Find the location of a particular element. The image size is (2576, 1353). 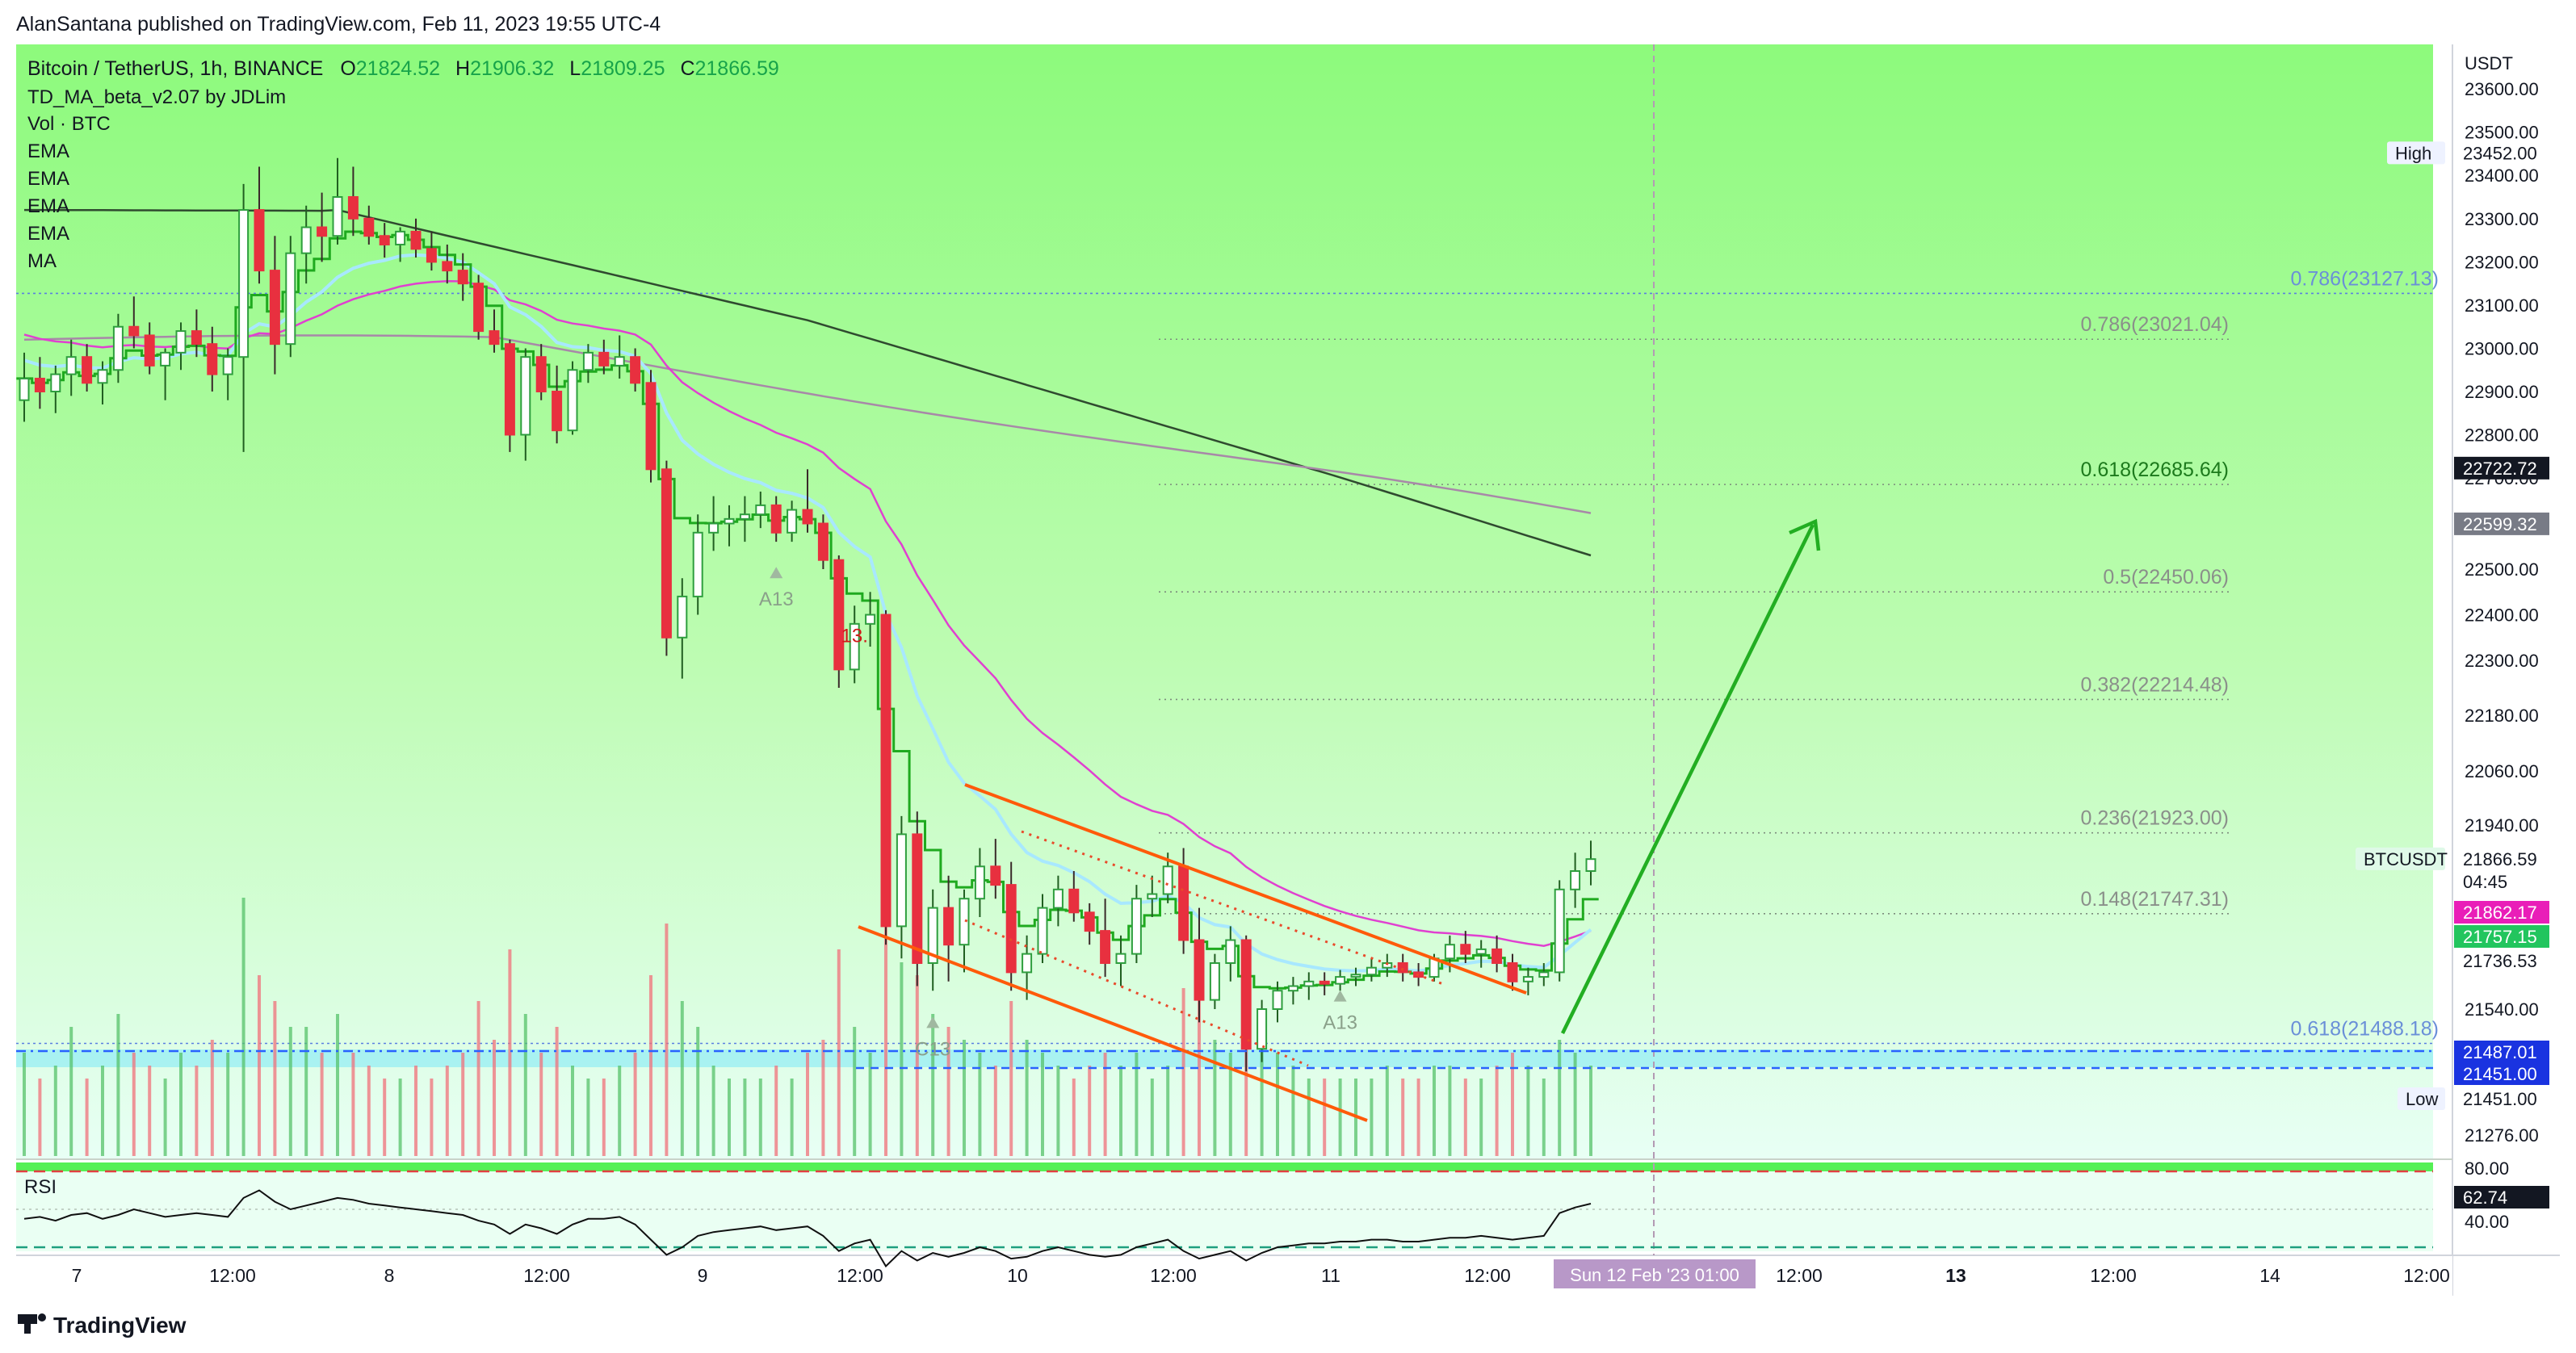

price-marker-0: 23452.00 is located at coordinates (2500, 153).